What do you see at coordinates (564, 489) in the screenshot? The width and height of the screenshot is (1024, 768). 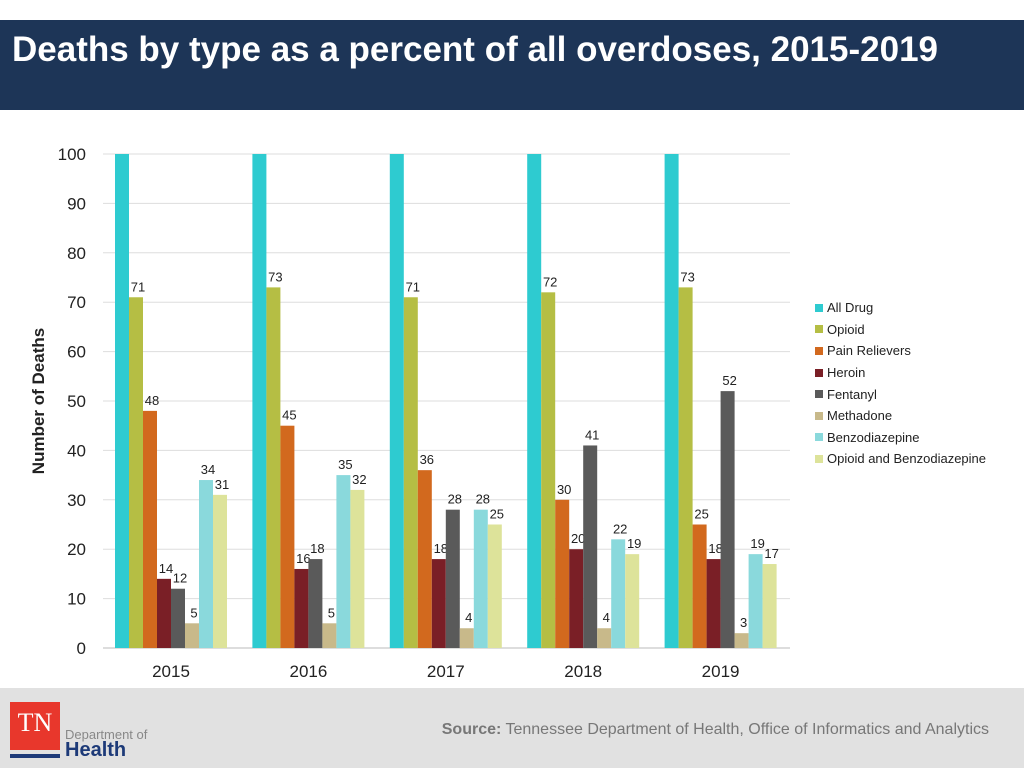 I see `data-label: 30` at bounding box center [564, 489].